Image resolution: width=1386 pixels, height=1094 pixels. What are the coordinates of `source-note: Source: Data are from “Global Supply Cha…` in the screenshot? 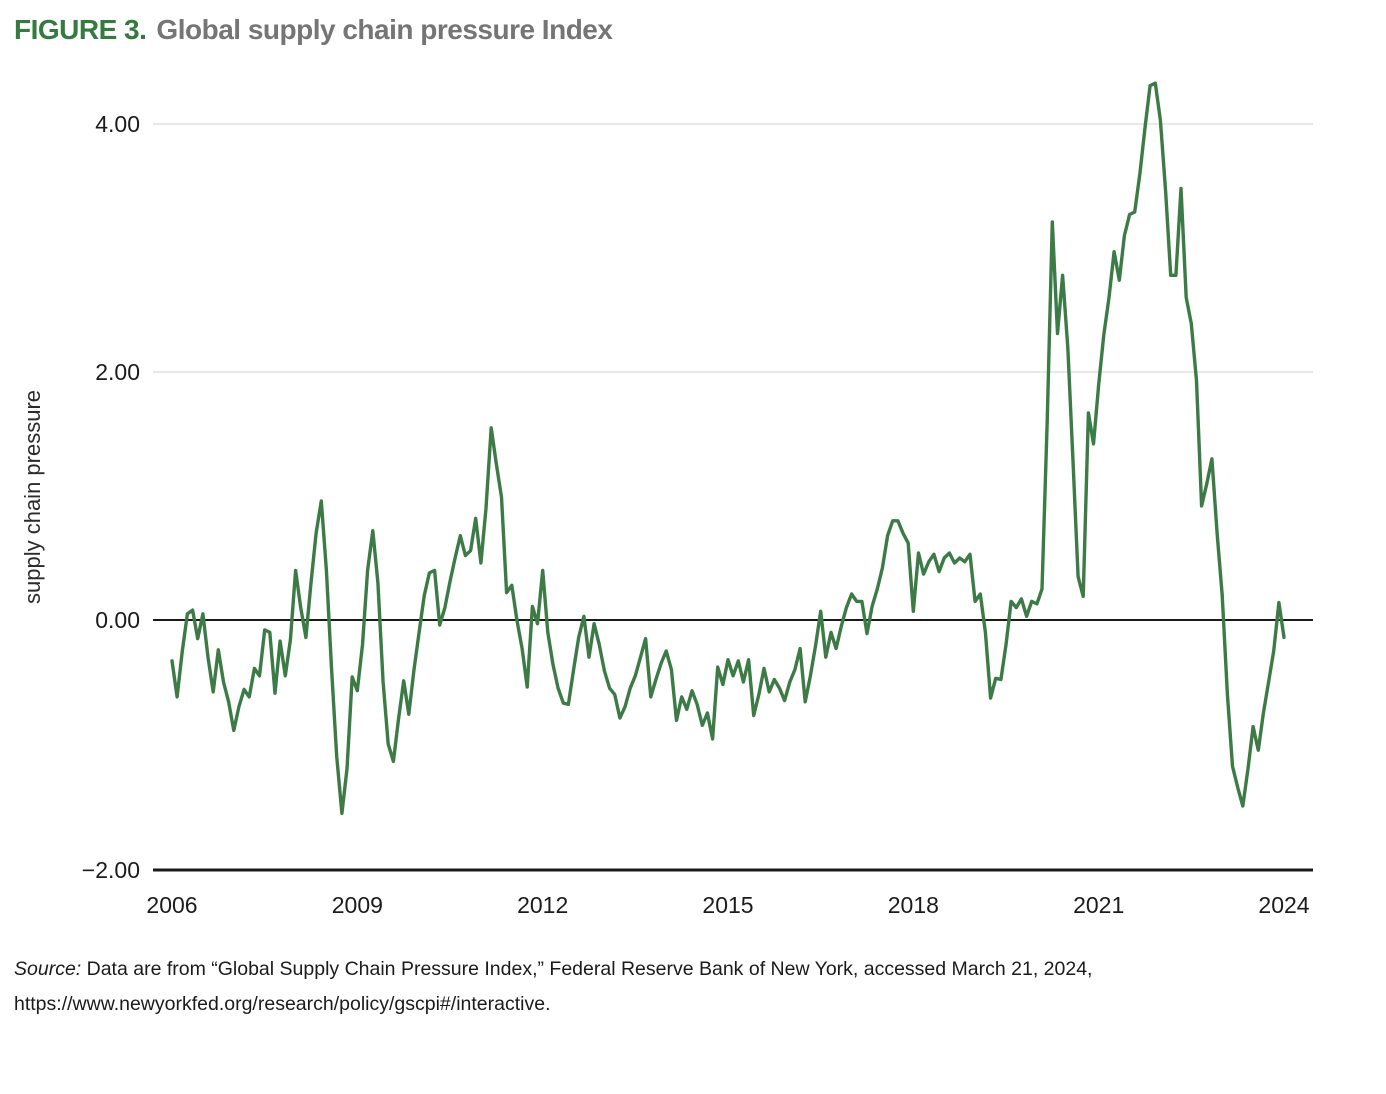 It's located at (684, 987).